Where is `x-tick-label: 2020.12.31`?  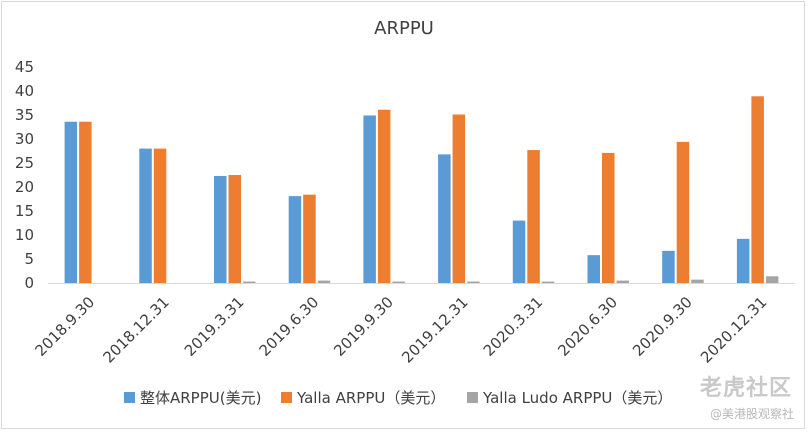
x-tick-label: 2020.12.31 is located at coordinates (733, 329).